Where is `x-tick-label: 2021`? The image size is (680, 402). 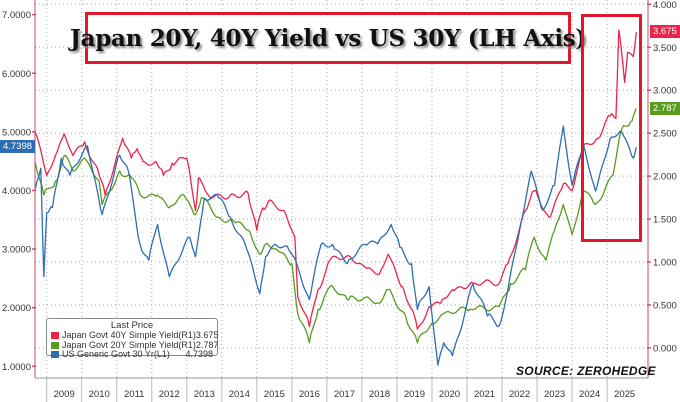 x-tick-label: 2021 is located at coordinates (484, 394).